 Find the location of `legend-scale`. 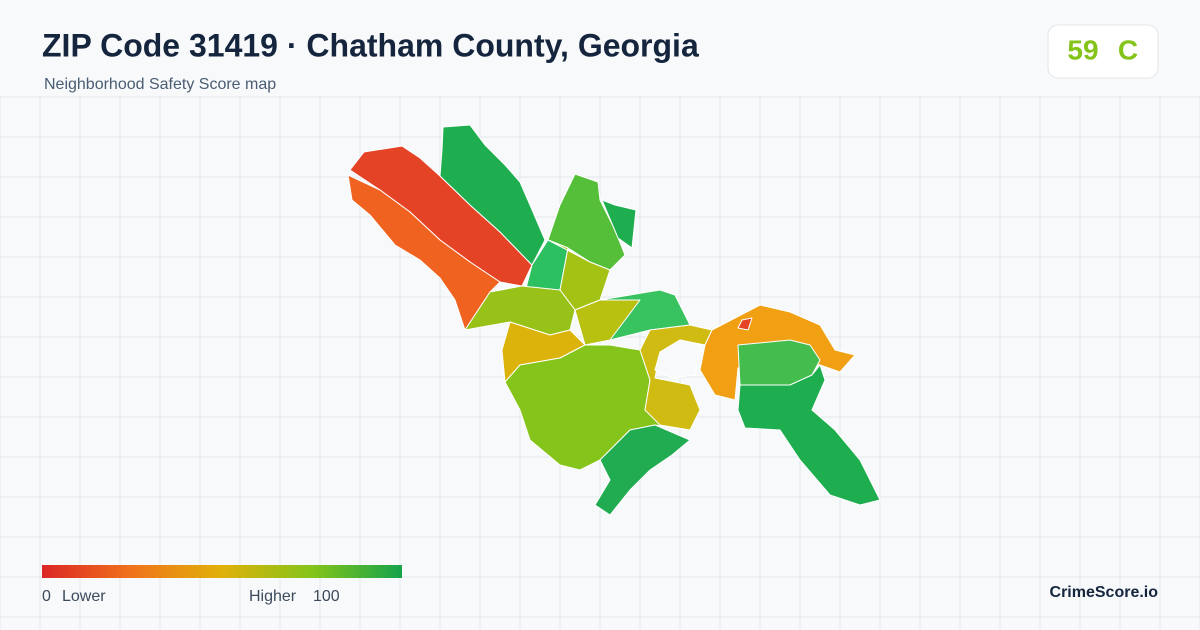

legend-scale is located at coordinates (222, 571).